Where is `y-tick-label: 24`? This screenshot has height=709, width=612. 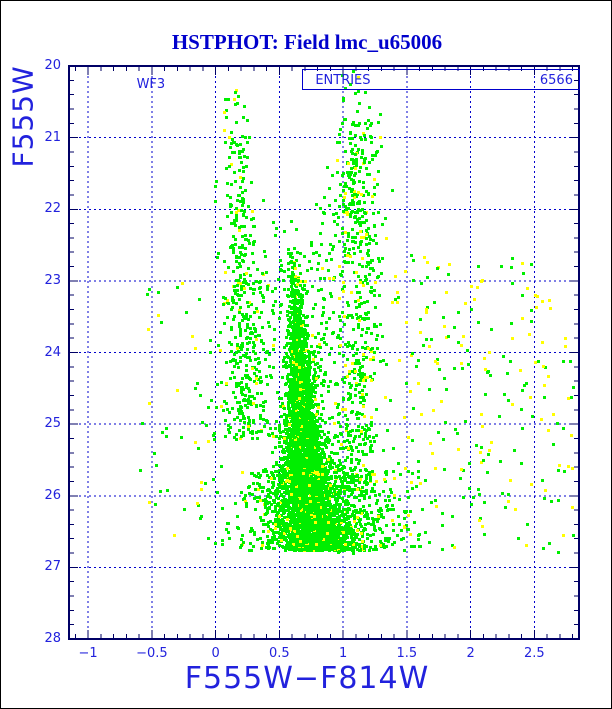 y-tick-label: 24 is located at coordinates (52, 352).